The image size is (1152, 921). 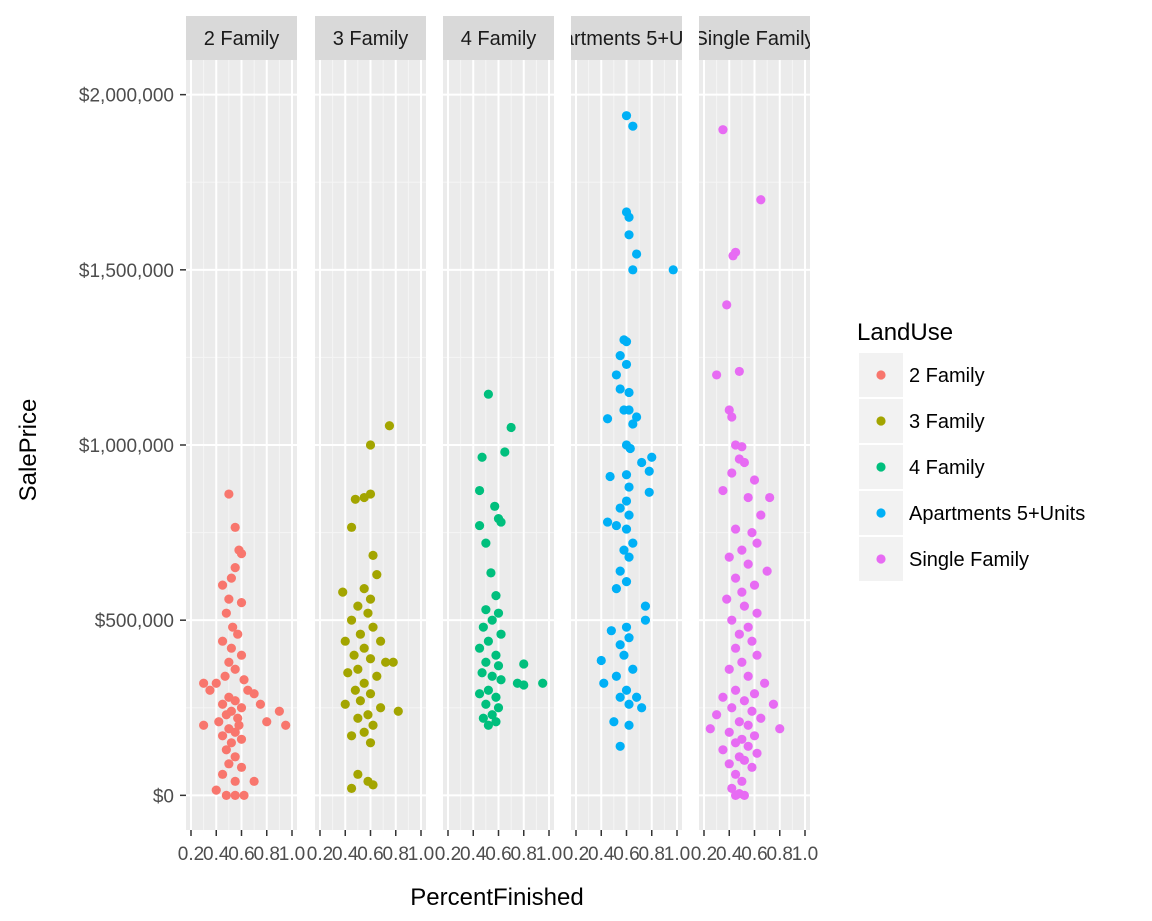 What do you see at coordinates (549, 854) in the screenshot?
I see `x-tick-label: 1.0` at bounding box center [549, 854].